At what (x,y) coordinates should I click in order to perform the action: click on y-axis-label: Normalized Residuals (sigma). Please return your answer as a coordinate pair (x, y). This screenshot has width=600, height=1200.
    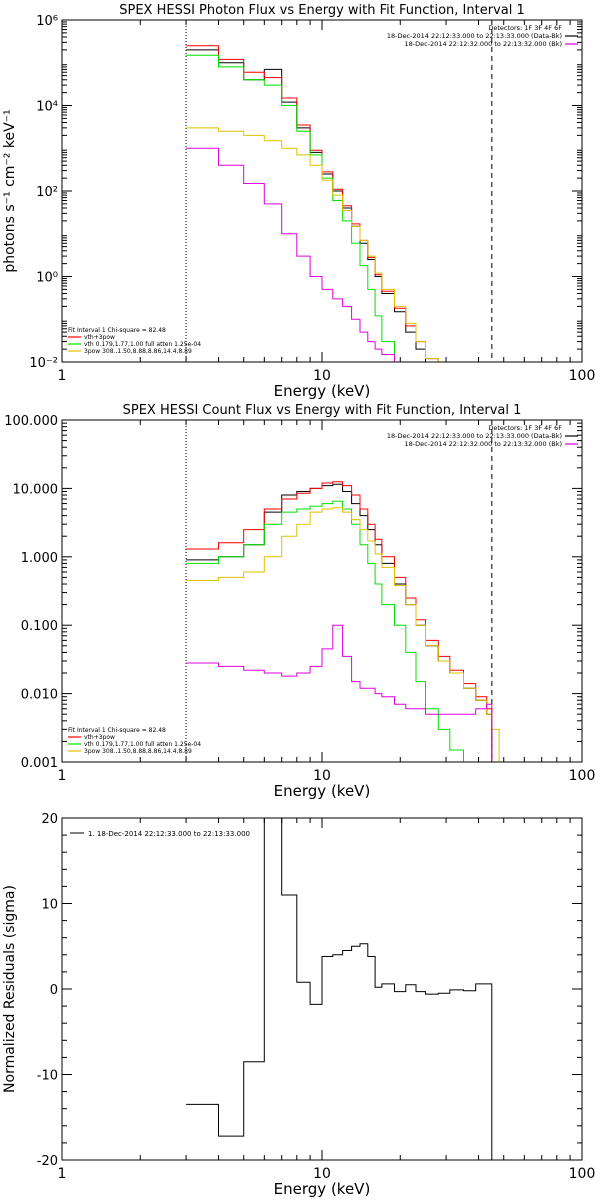
    Looking at the image, I should click on (10, 989).